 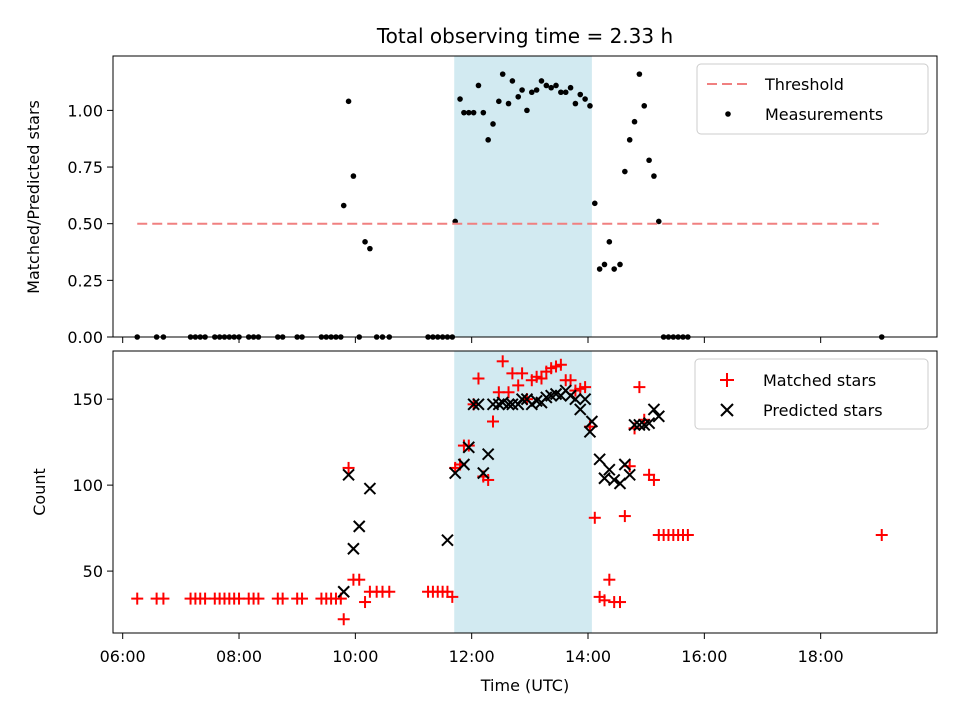 I want to click on top-y-tick-label: 0.25, so click(x=85, y=280).